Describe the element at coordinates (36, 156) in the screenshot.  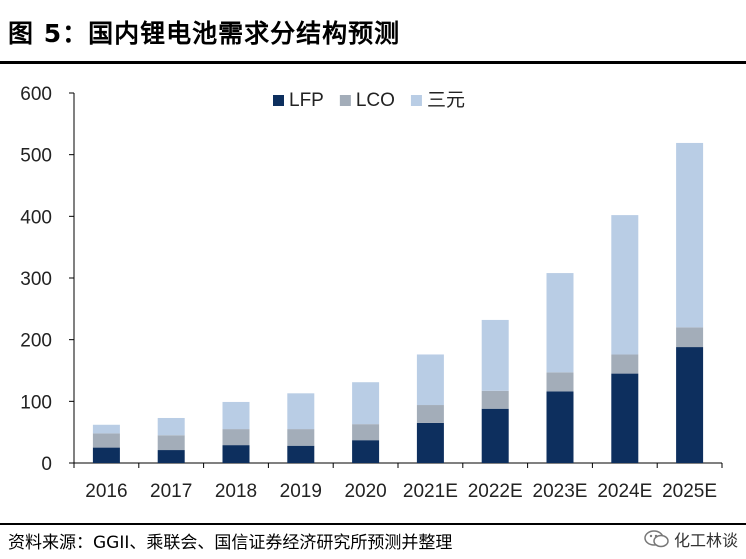
I see `y-tick-label: 500` at that location.